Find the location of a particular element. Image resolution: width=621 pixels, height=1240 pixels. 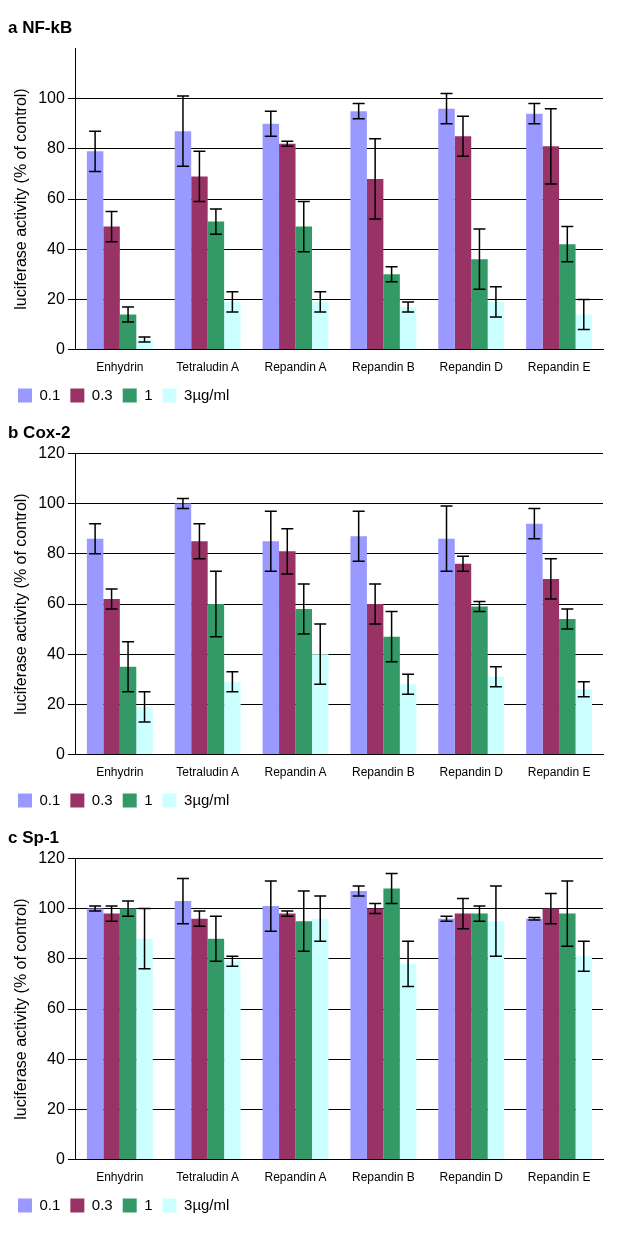

chart-title: c Sp-1 is located at coordinates (34, 837).